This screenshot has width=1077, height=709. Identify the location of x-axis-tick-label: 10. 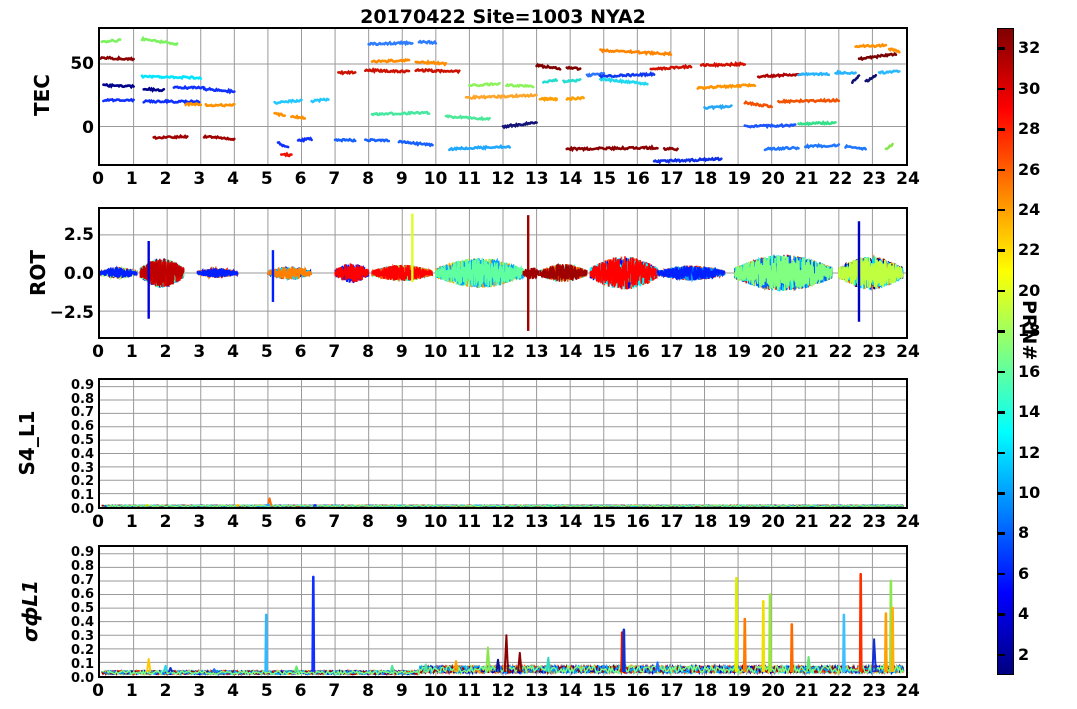
(435, 352).